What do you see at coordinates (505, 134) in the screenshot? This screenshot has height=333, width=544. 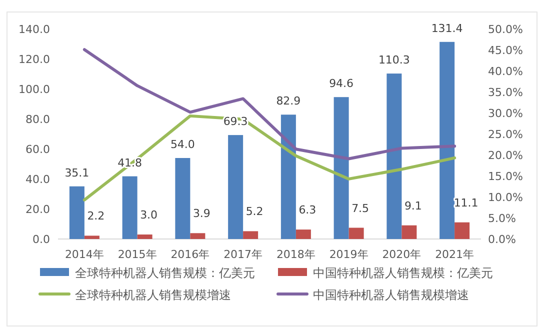 I see `y2-tick-label: 25.0%` at bounding box center [505, 134].